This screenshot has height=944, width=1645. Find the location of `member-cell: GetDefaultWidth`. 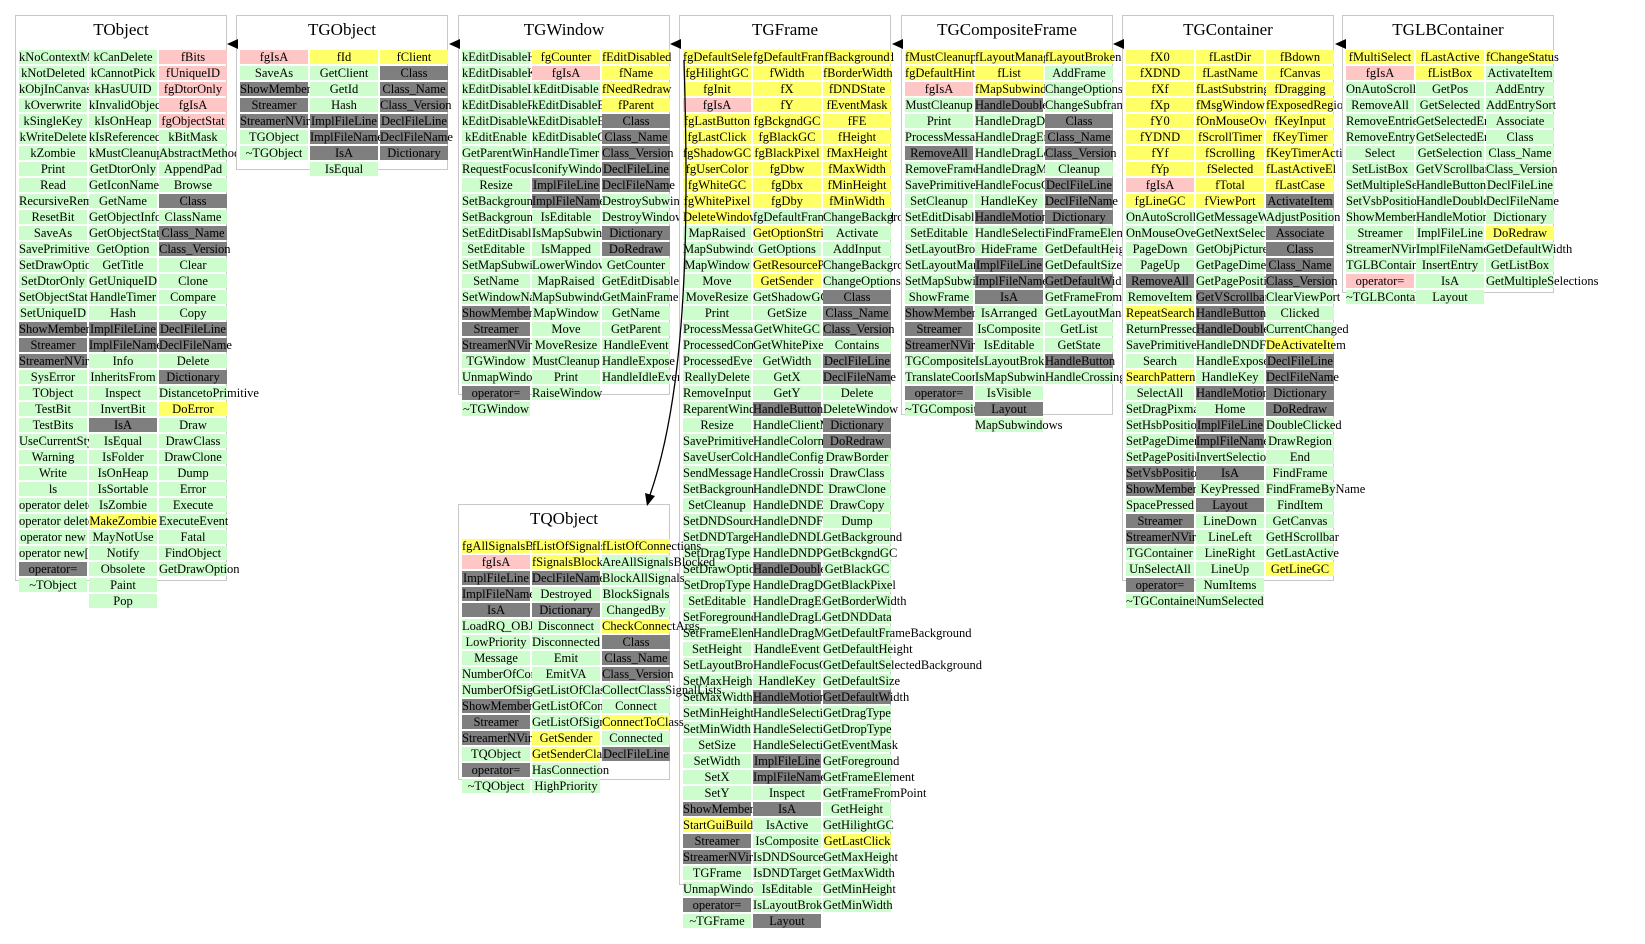

member-cell: GetDefaultWidth is located at coordinates (1529, 249).